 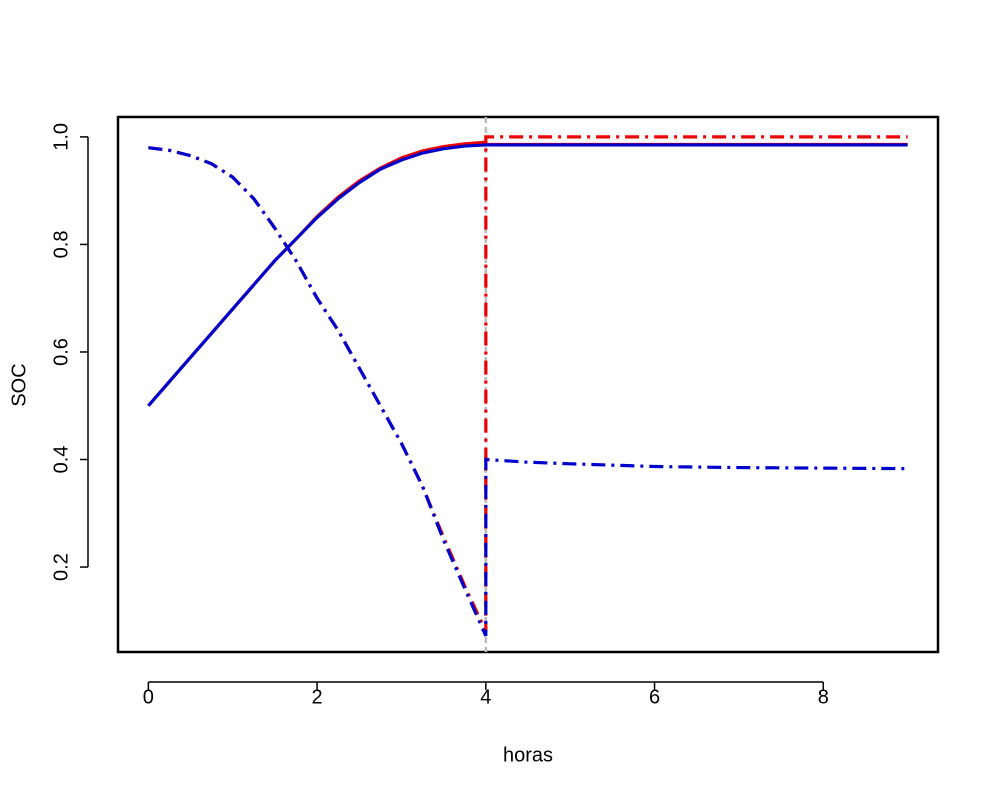 What do you see at coordinates (317, 697) in the screenshot?
I see `x-tick-label: 2` at bounding box center [317, 697].